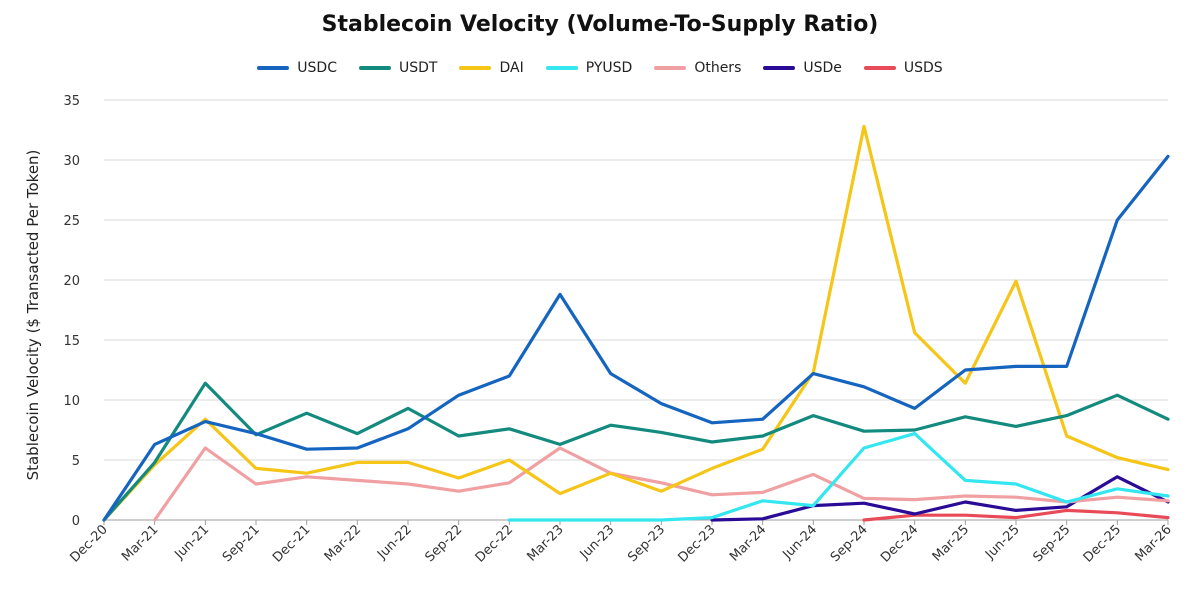 This screenshot has width=1200, height=594. Describe the element at coordinates (511, 68) in the screenshot. I see `legend-label: DAI` at that location.